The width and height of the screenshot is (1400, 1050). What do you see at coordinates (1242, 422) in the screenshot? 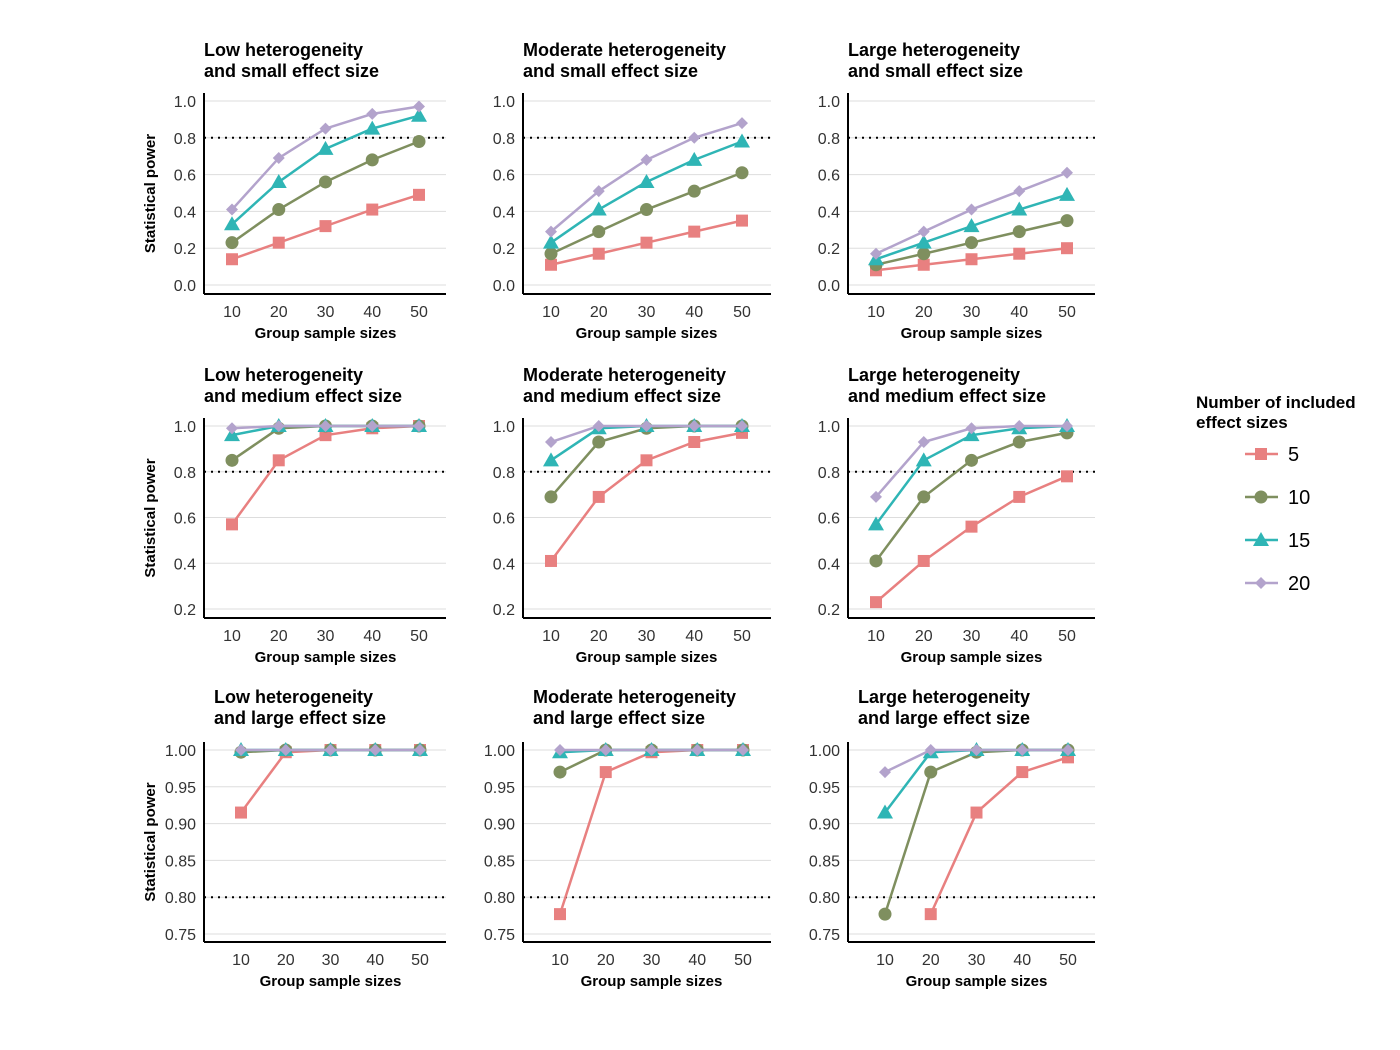
I see `legend-title-line-2: effect sizes` at bounding box center [1242, 422].